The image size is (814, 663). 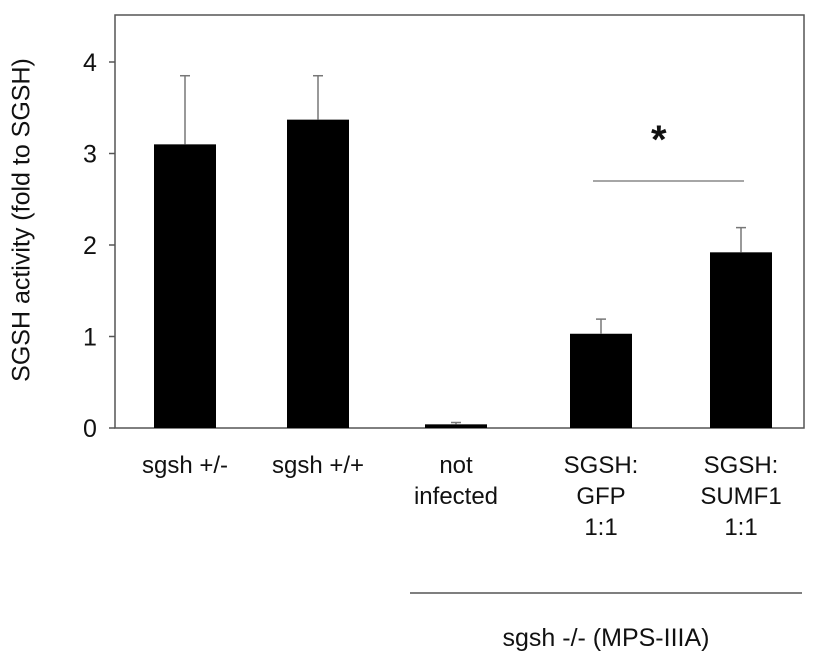 I want to click on y-tick-label-0: 0, so click(x=90, y=429).